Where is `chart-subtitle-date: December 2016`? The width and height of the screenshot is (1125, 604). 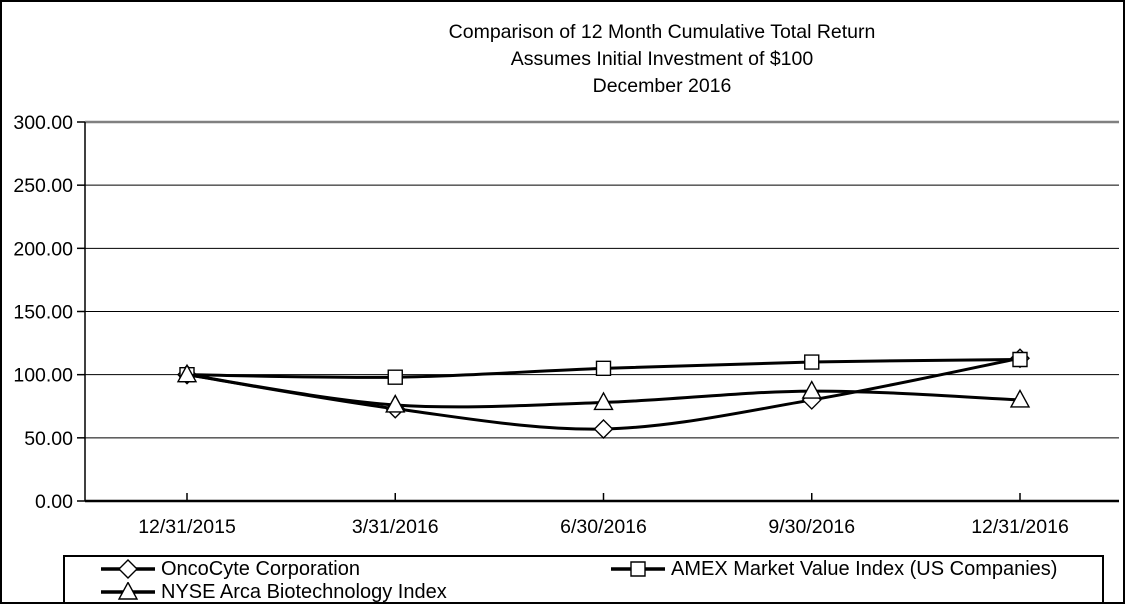
chart-subtitle-date: December 2016 is located at coordinates (662, 86).